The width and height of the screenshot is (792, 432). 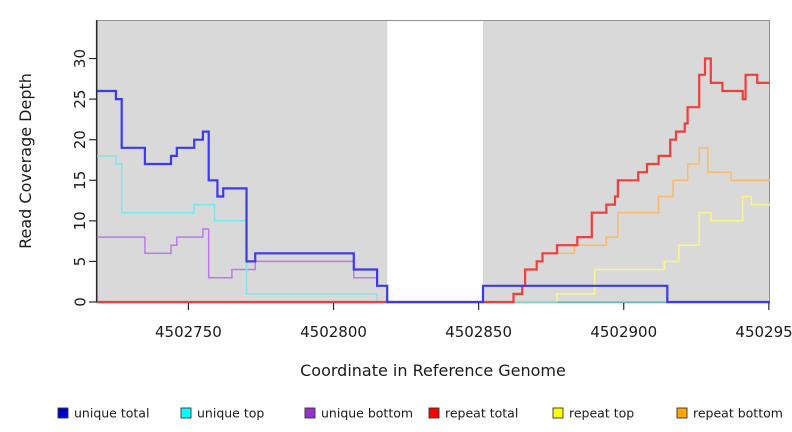 I want to click on legend-item-repeat-top: repeat top, so click(x=593, y=413).